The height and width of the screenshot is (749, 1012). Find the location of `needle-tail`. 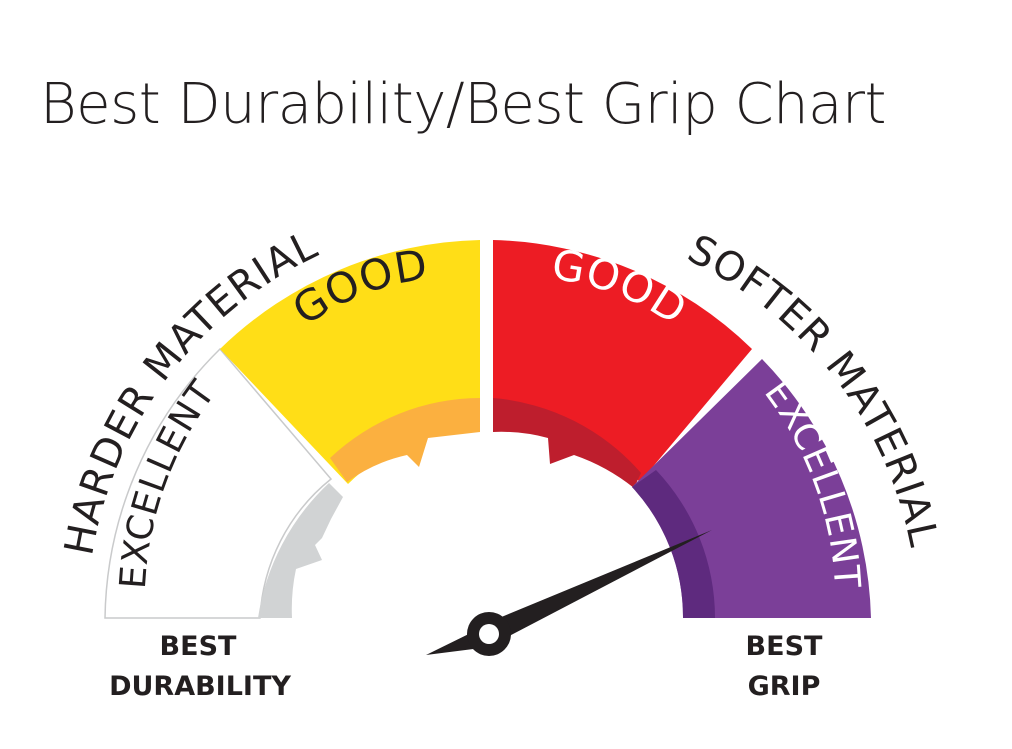

needle-tail is located at coordinates (597, 587).